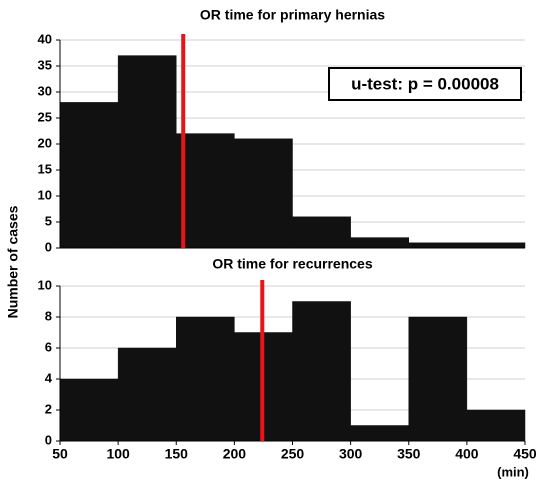 This screenshot has width=536, height=482. What do you see at coordinates (235, 454) in the screenshot?
I see `x-tick-label: 200` at bounding box center [235, 454].